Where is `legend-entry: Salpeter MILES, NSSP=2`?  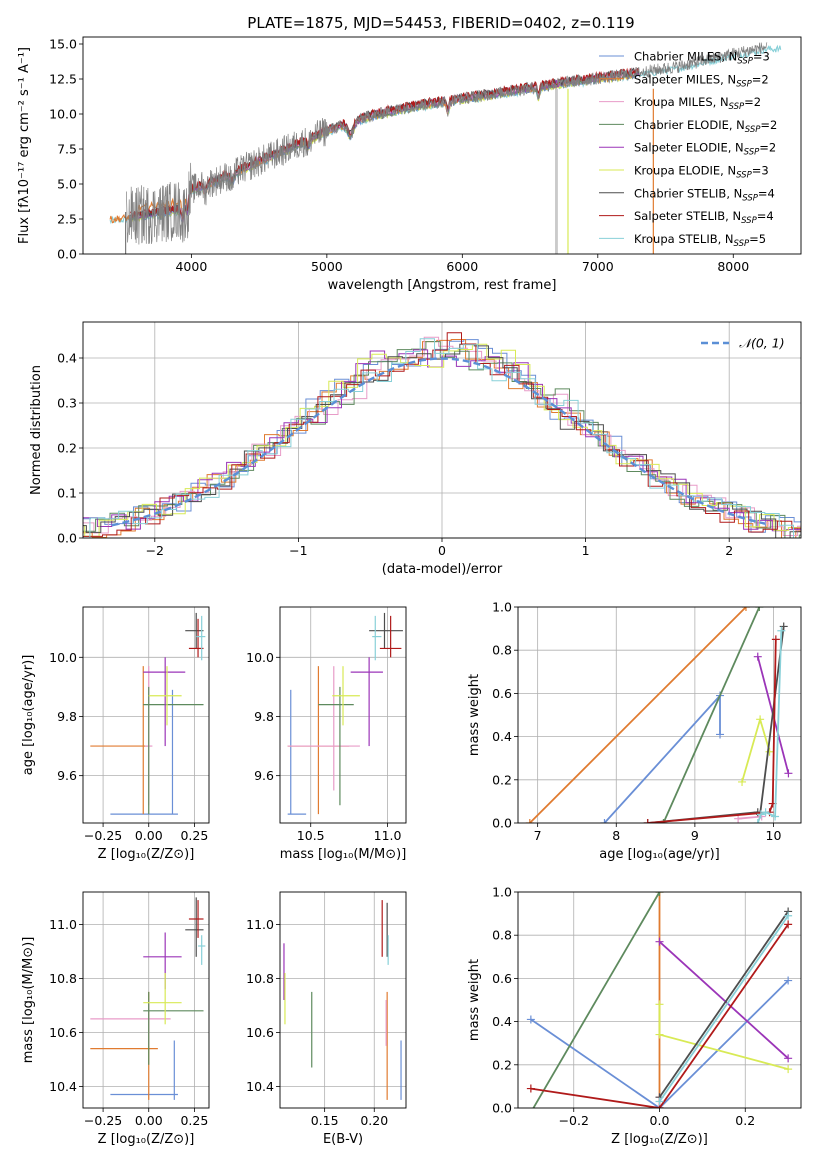
legend-entry: Salpeter MILES, NSSP=2 is located at coordinates (701, 80).